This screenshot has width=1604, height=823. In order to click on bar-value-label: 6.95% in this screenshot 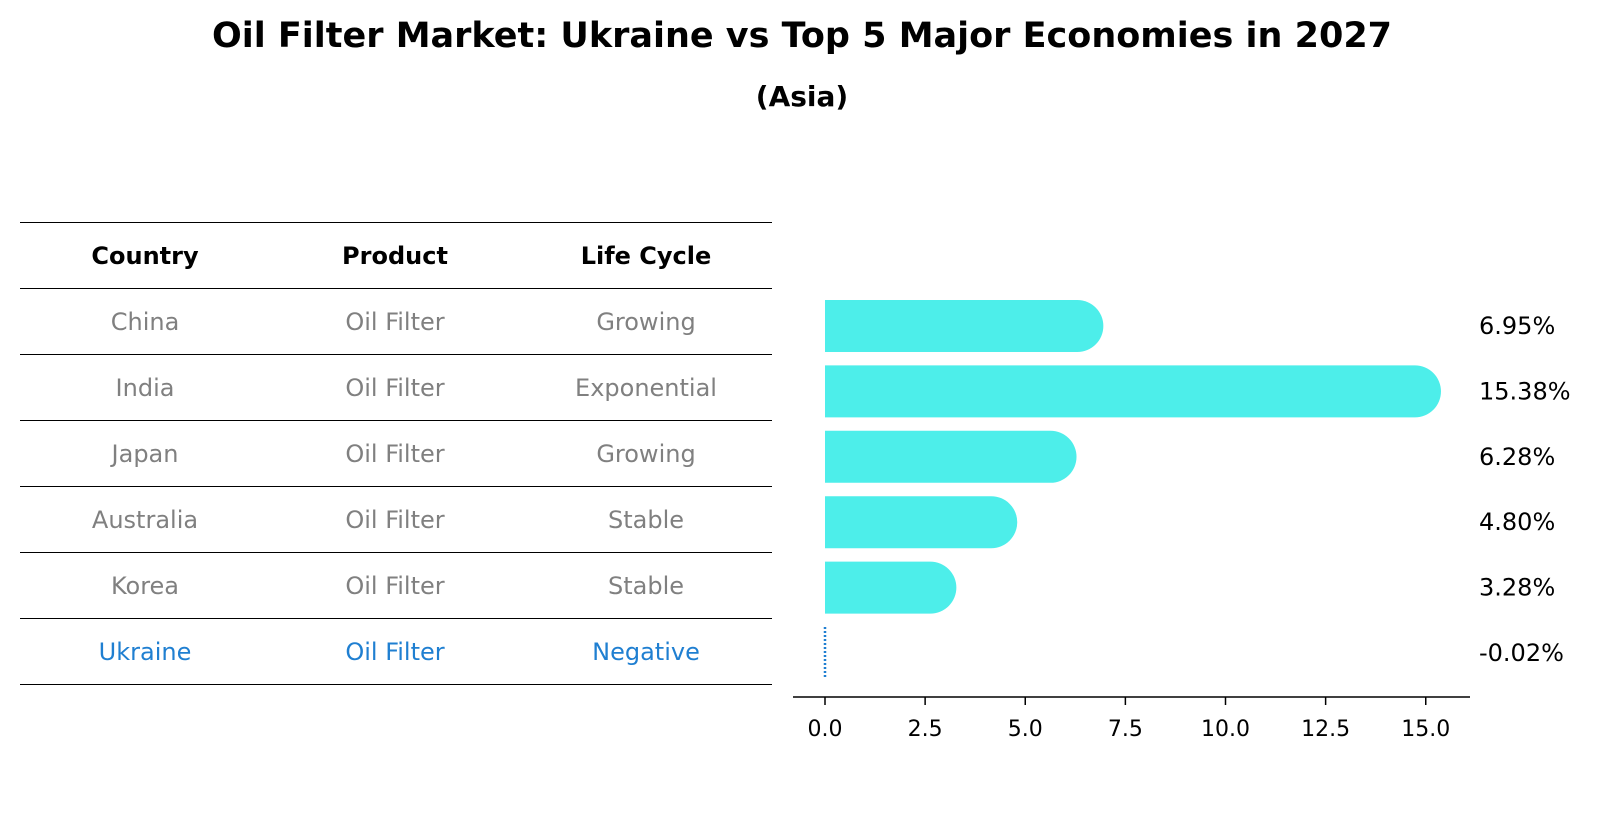, I will do `click(1517, 326)`.